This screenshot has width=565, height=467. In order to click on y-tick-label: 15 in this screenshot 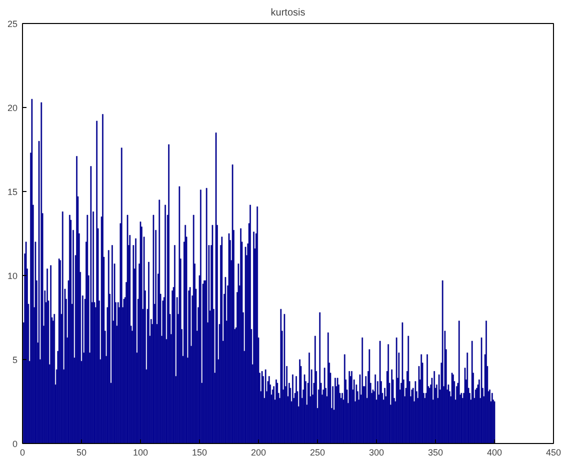, I will do `click(12, 192)`.